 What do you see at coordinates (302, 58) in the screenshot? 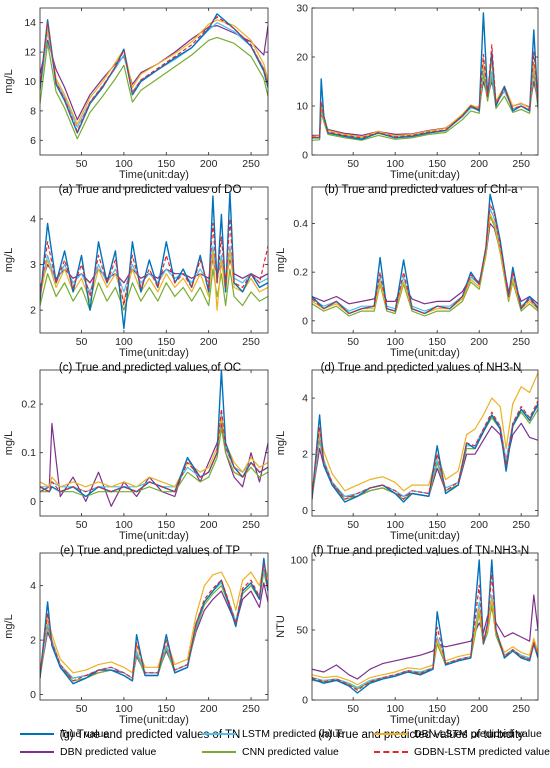
I see `y-tick-label: 20` at bounding box center [302, 58].